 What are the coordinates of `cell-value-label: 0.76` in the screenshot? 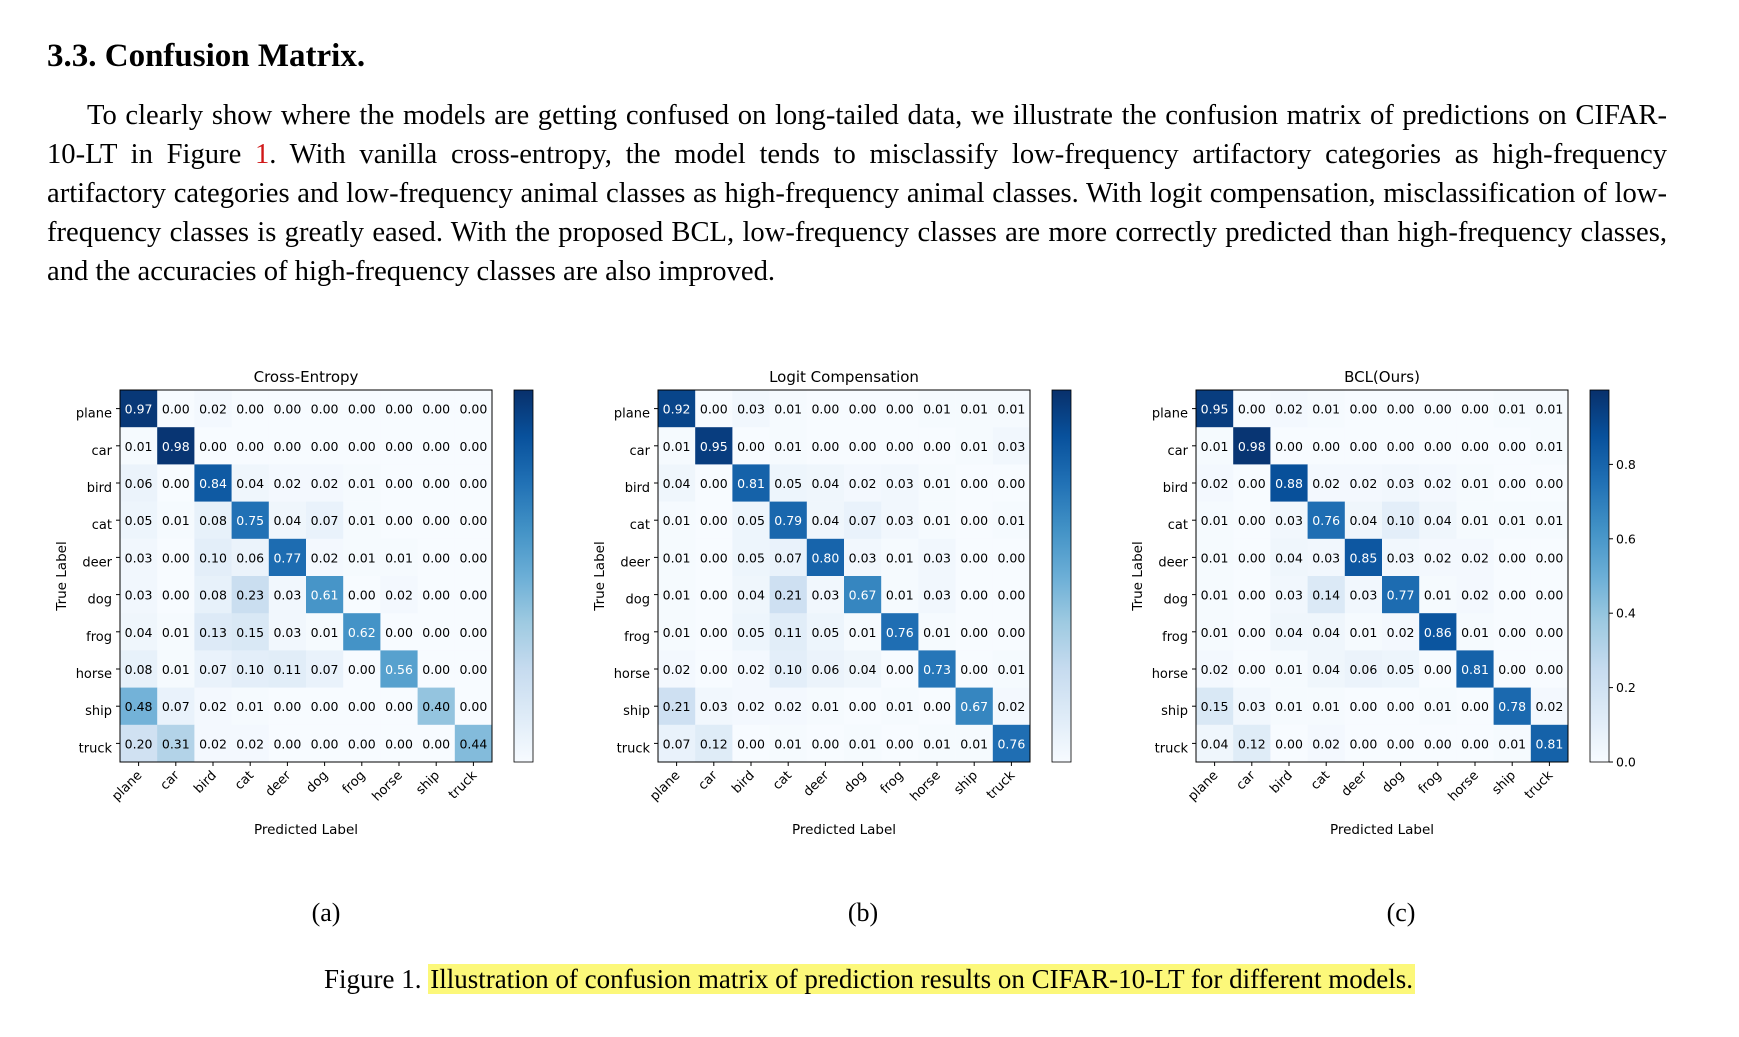 It's located at (1326, 520).